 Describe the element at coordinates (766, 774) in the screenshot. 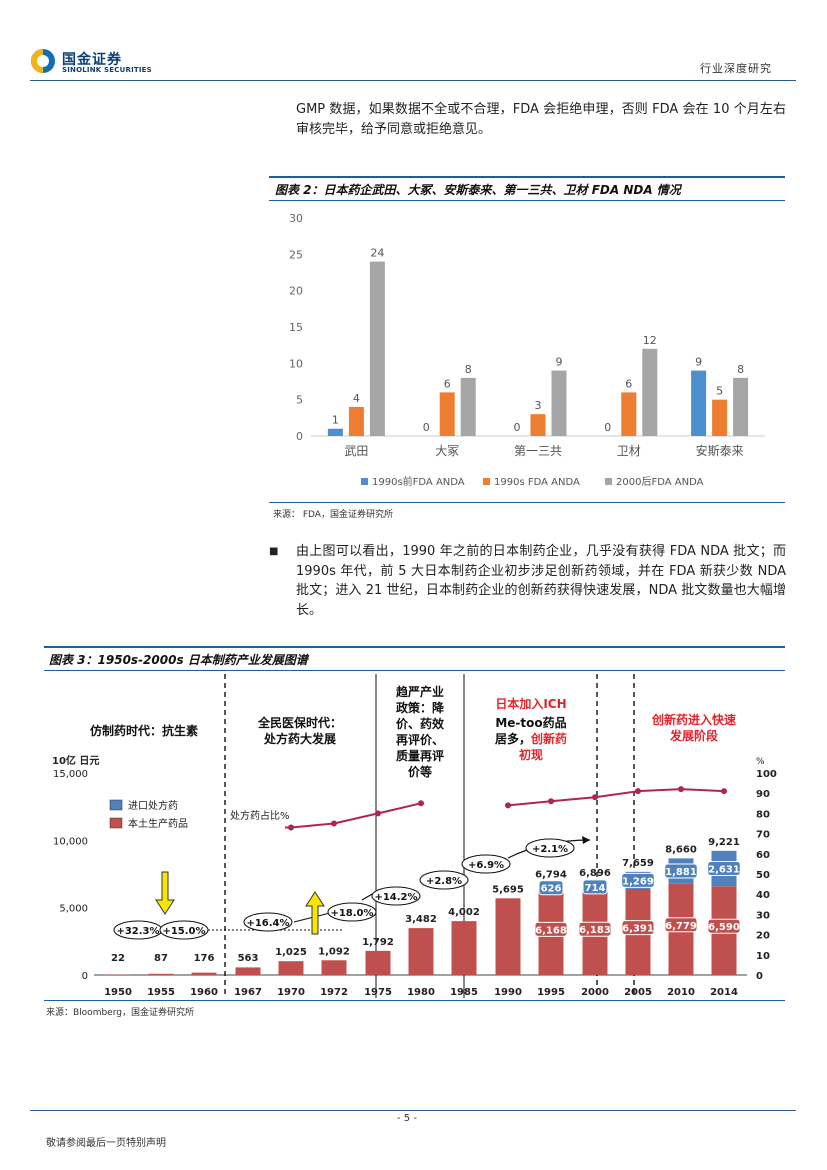

I see `y2-tick-label: 100` at that location.